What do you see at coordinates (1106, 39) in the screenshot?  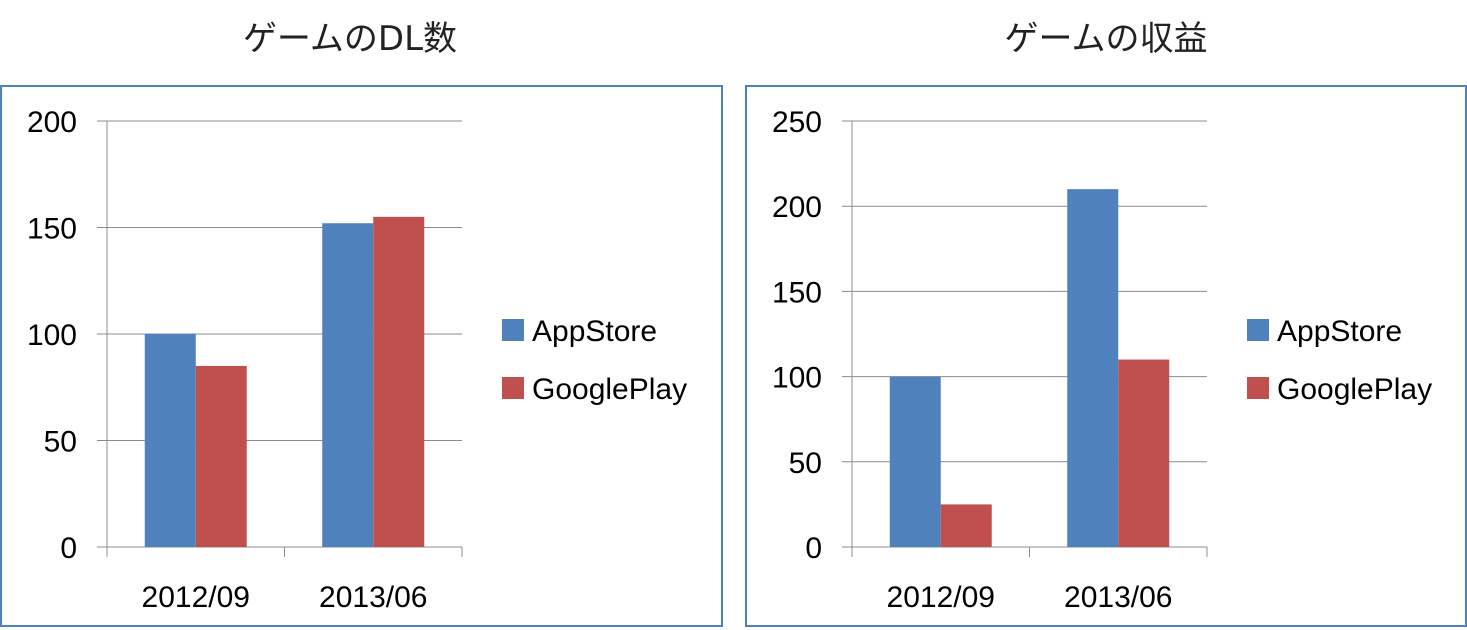 I see `chart-title-revenue: ゲームの収益` at bounding box center [1106, 39].